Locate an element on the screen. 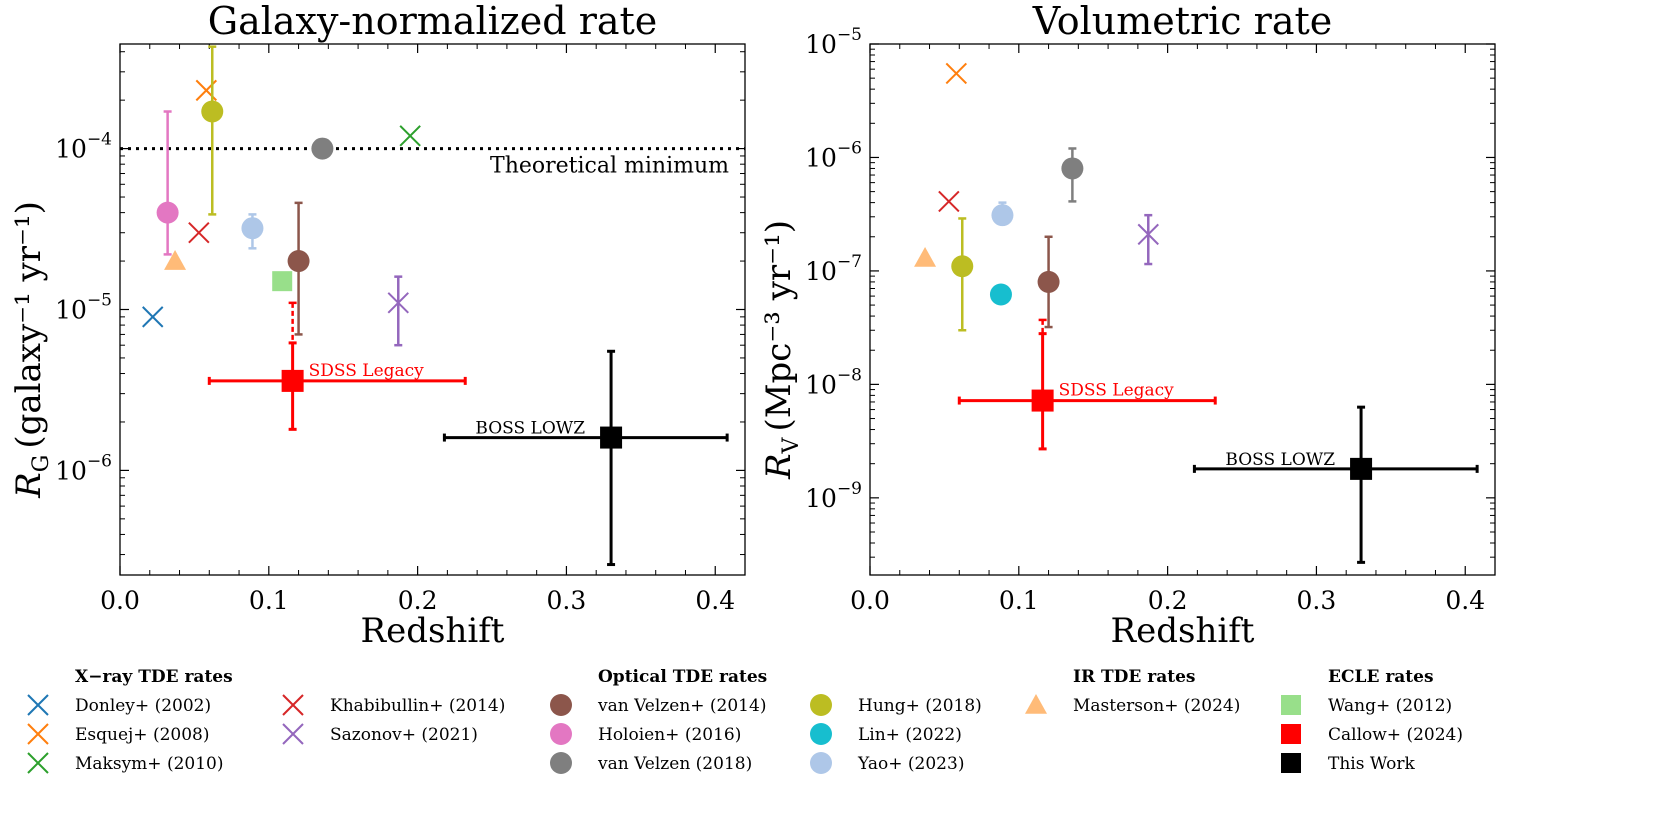 The width and height of the screenshot is (1661, 835). legend-label: Callow+ (2024) is located at coordinates (1395, 735).